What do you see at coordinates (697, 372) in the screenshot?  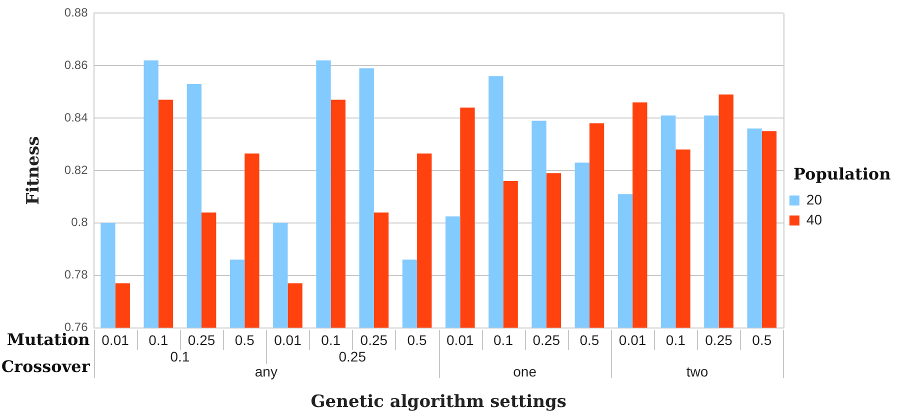 I see `text: two` at bounding box center [697, 372].